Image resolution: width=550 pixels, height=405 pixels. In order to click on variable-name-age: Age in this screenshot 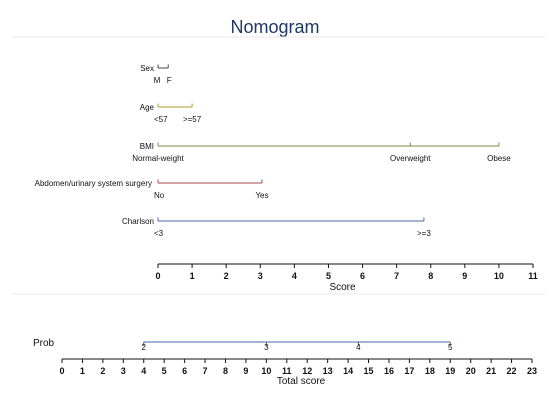, I will do `click(147, 107)`.